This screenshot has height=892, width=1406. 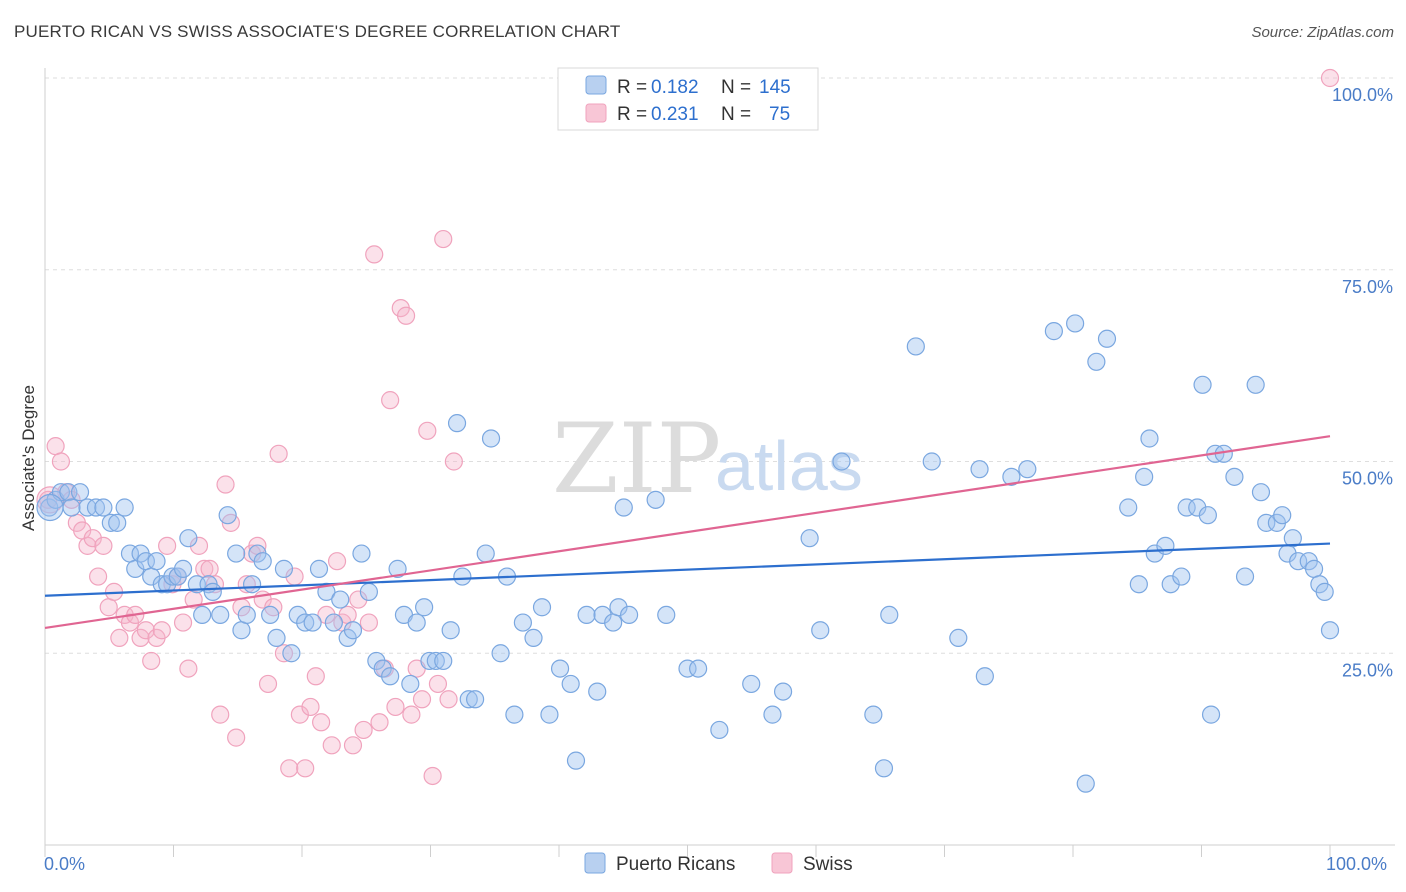 What do you see at coordinates (595, 863) in the screenshot?
I see `bottom-legend-swatch-puerto` at bounding box center [595, 863].